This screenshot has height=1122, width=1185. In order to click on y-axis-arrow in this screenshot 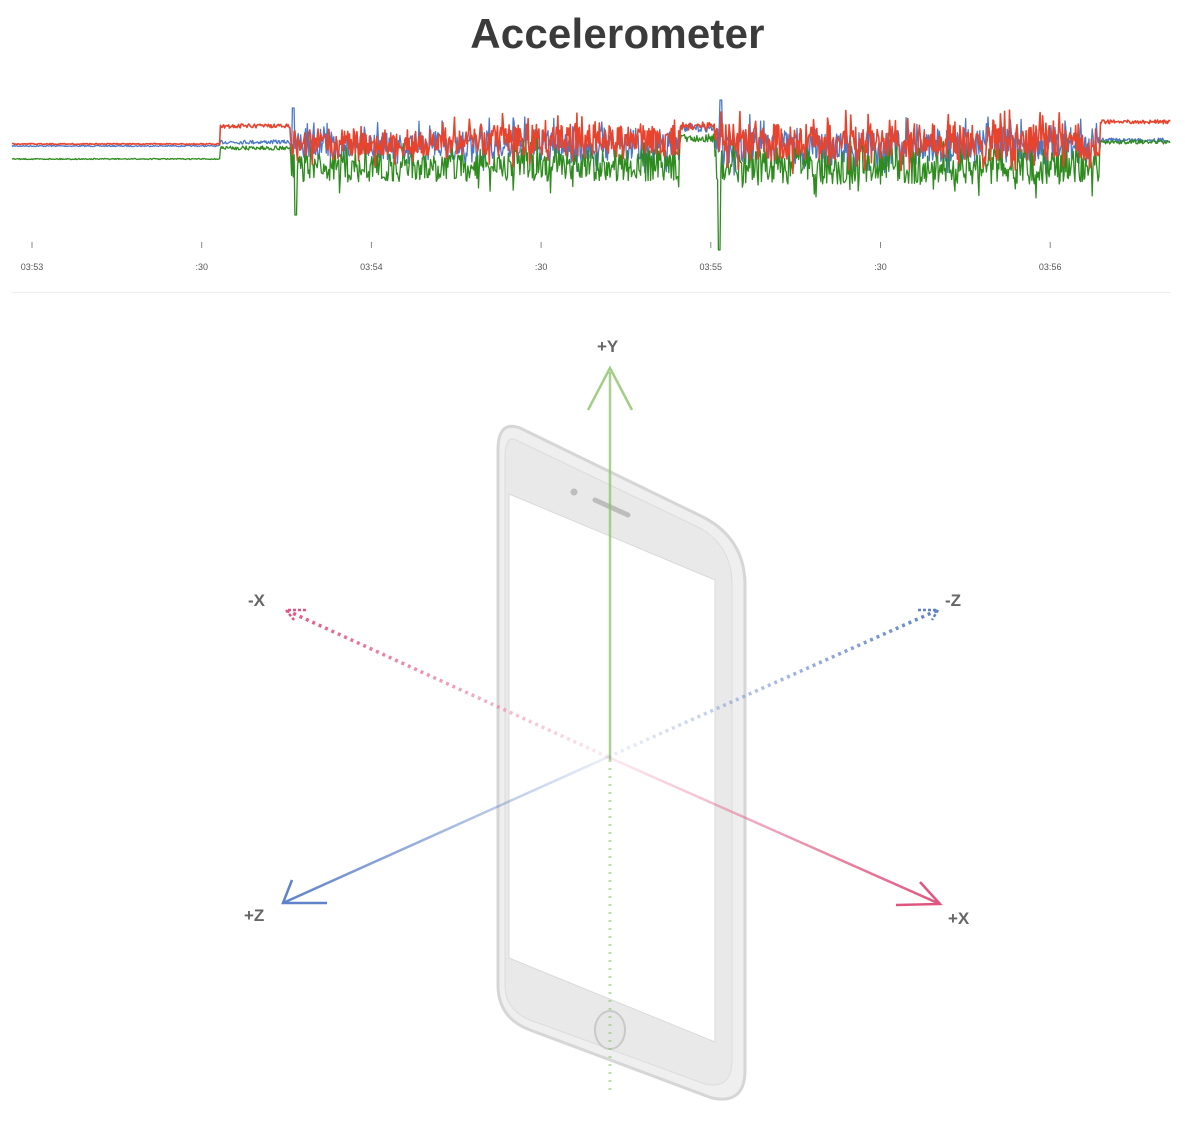, I will do `click(610, 730)`.